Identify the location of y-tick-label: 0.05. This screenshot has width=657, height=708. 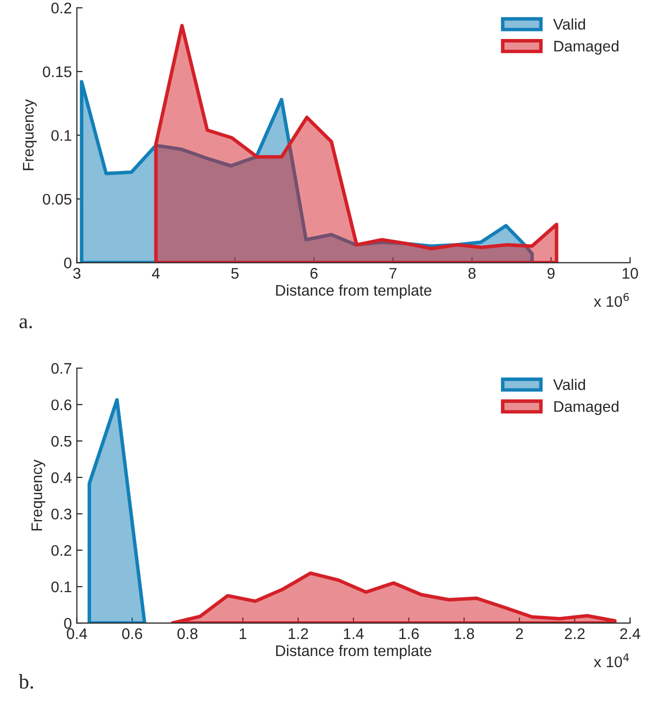
(57, 199).